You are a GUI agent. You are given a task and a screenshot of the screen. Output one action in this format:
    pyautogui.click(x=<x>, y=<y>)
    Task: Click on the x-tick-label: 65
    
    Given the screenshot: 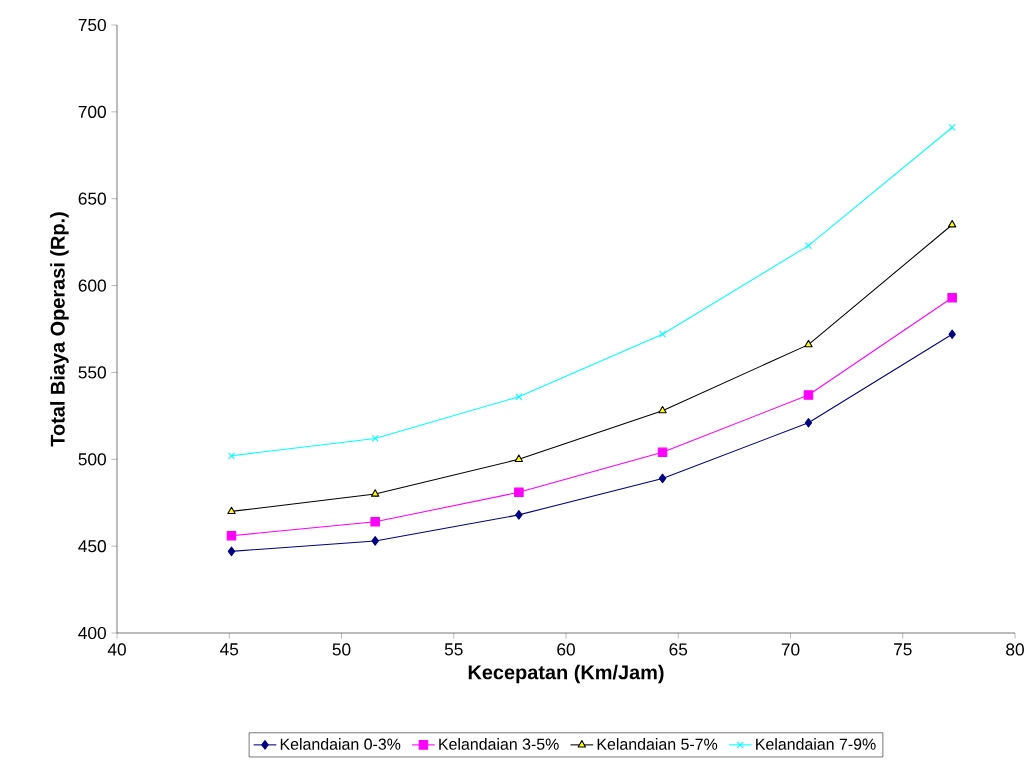 What is the action you would take?
    pyautogui.click(x=678, y=649)
    